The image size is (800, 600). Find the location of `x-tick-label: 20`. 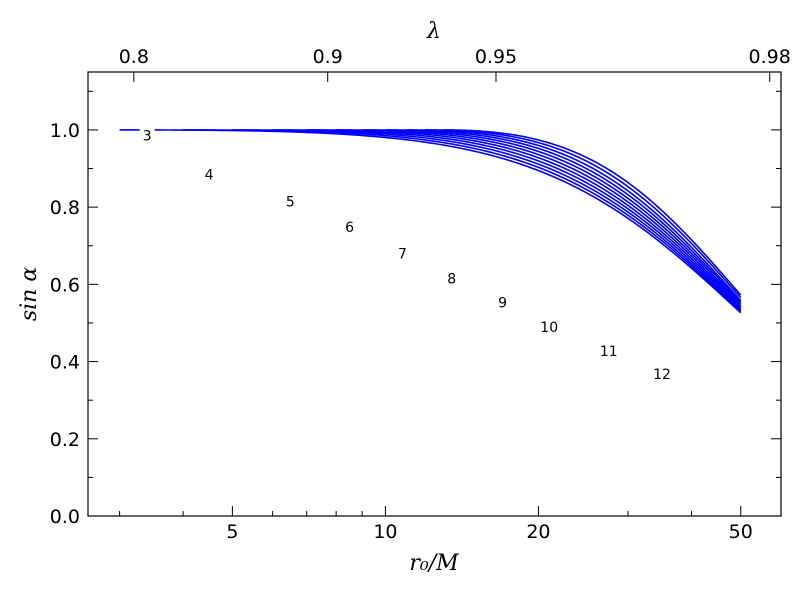

x-tick-label: 20 is located at coordinates (538, 532).